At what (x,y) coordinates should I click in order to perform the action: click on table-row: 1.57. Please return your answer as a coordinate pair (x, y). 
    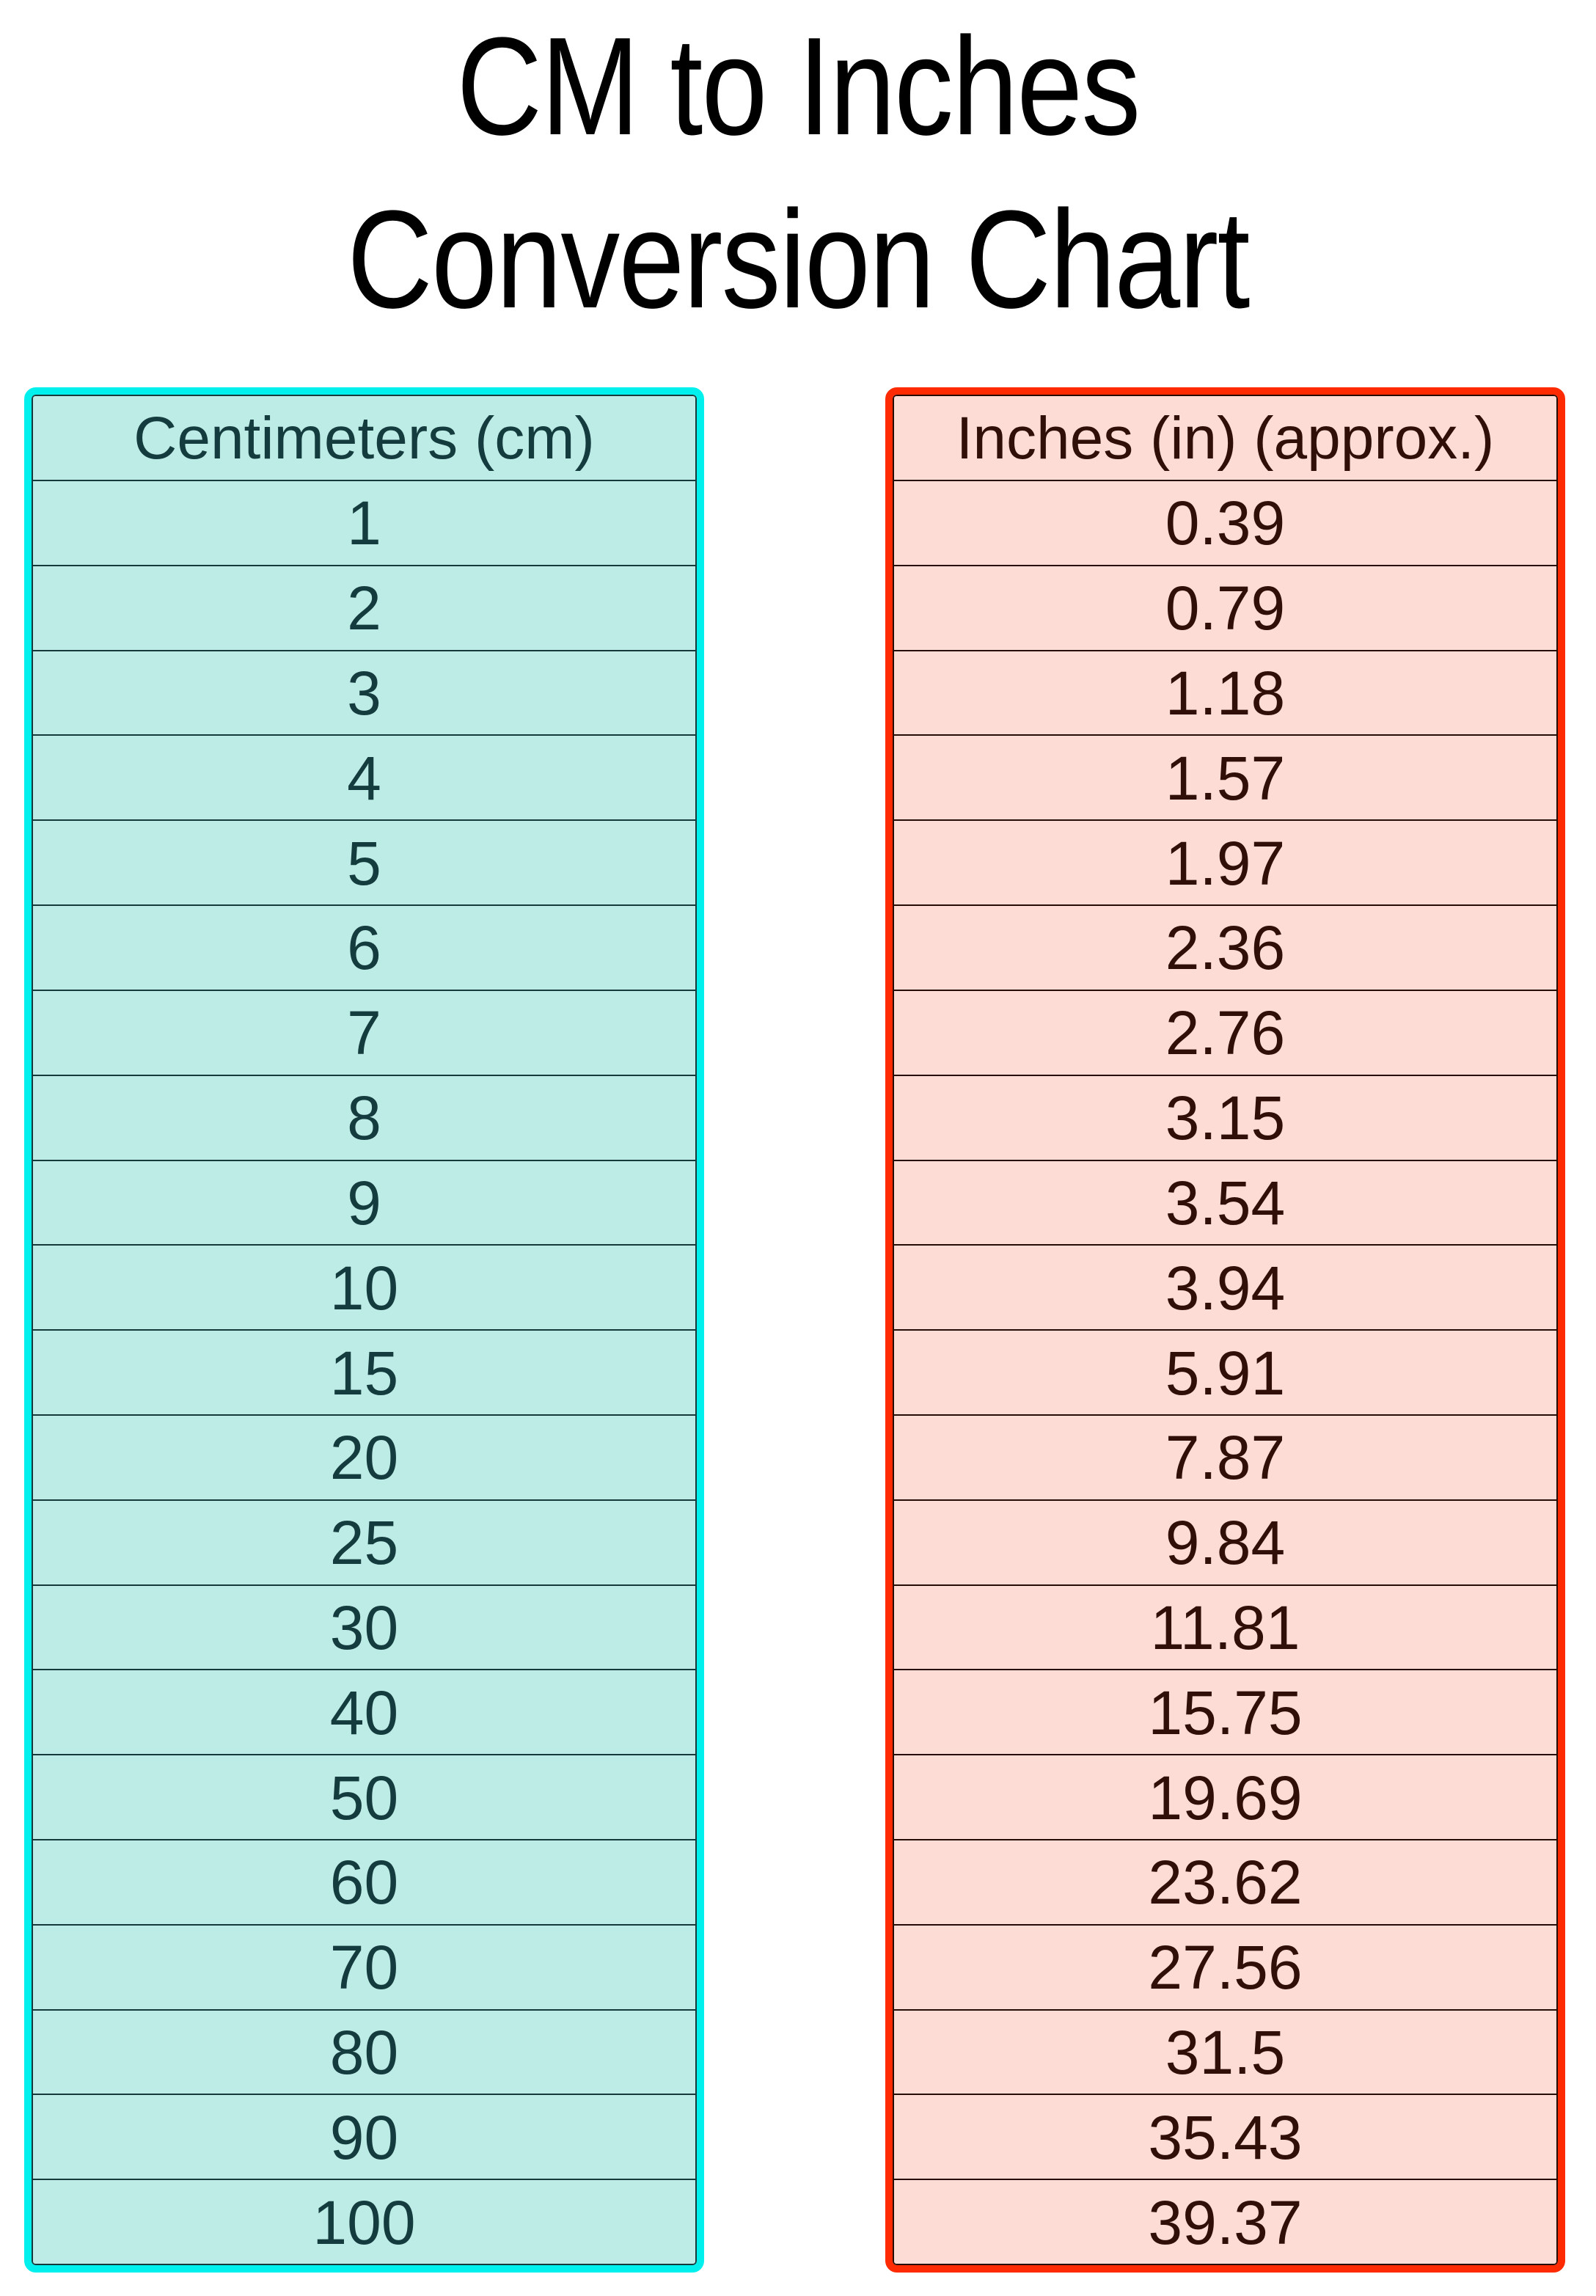
    Looking at the image, I should click on (1225, 779).